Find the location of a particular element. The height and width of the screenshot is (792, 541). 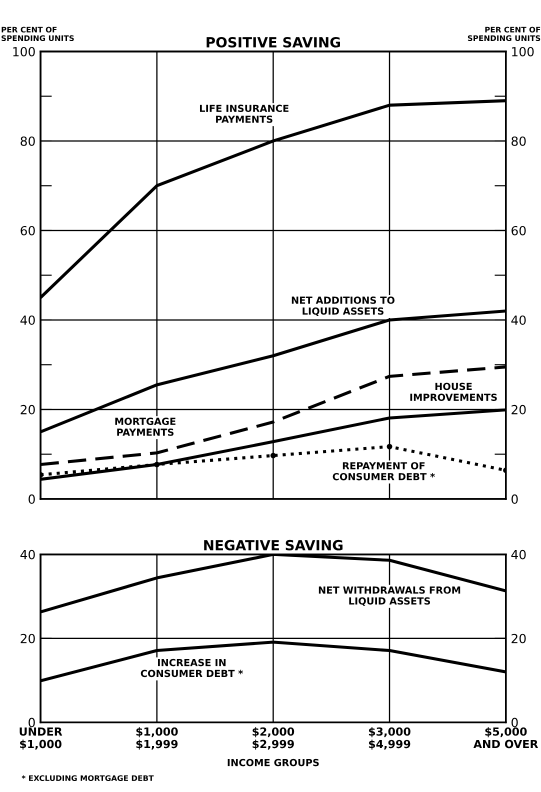

series-label: NET ADDITIONS TO LIQUID ASSETS is located at coordinates (343, 306).